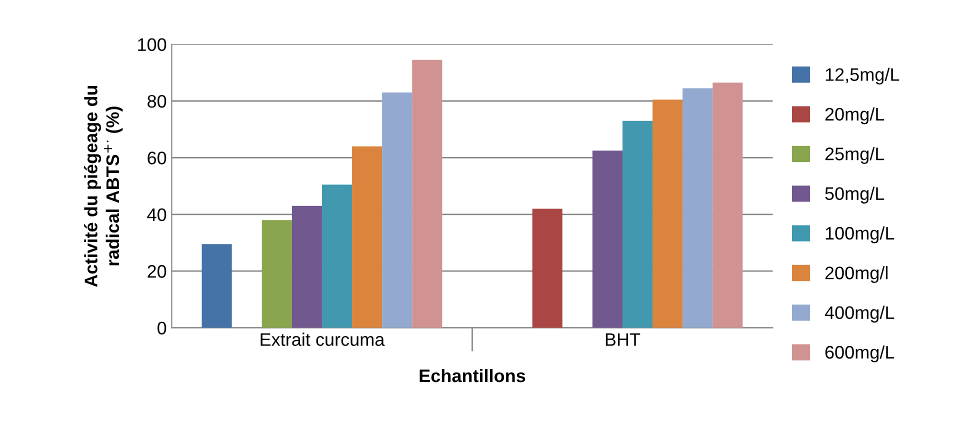  Describe the element at coordinates (863, 76) in the screenshot. I see `legend-label: 12,5mg/L` at that location.